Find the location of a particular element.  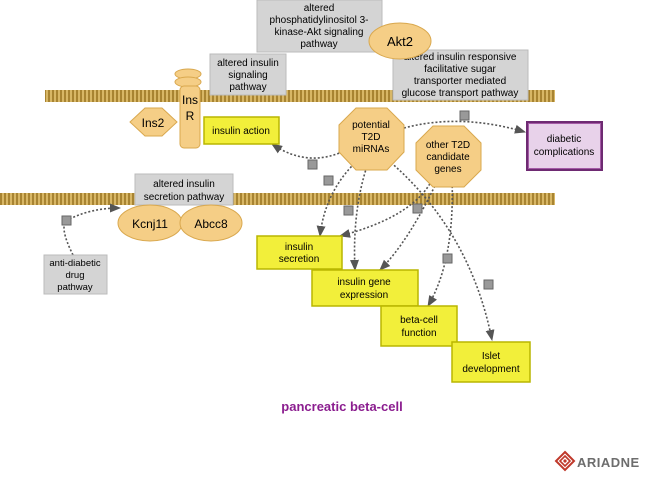

node-beta-cell-function: beta-cell function is located at coordinates (419, 326).